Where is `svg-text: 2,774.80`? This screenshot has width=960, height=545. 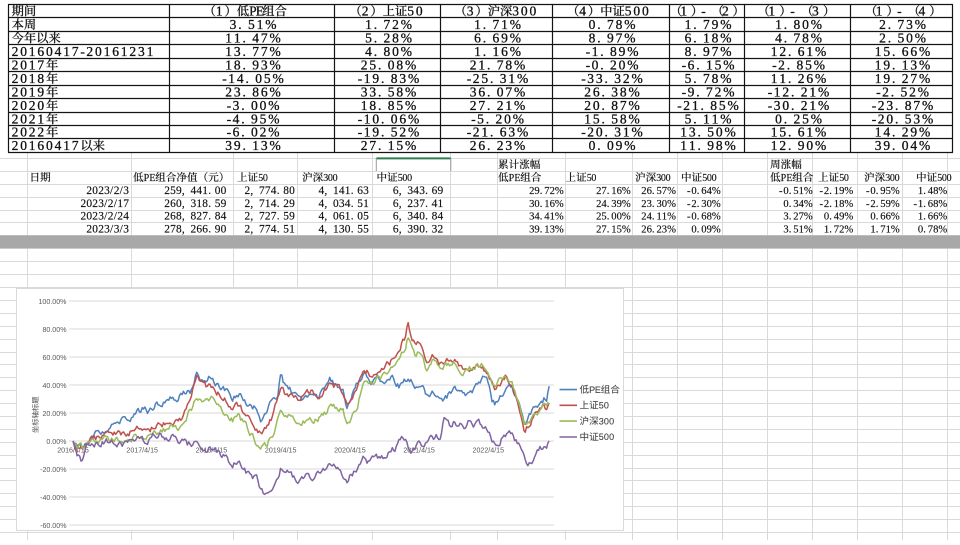 svg-text: 2,774.80 is located at coordinates (270, 191).